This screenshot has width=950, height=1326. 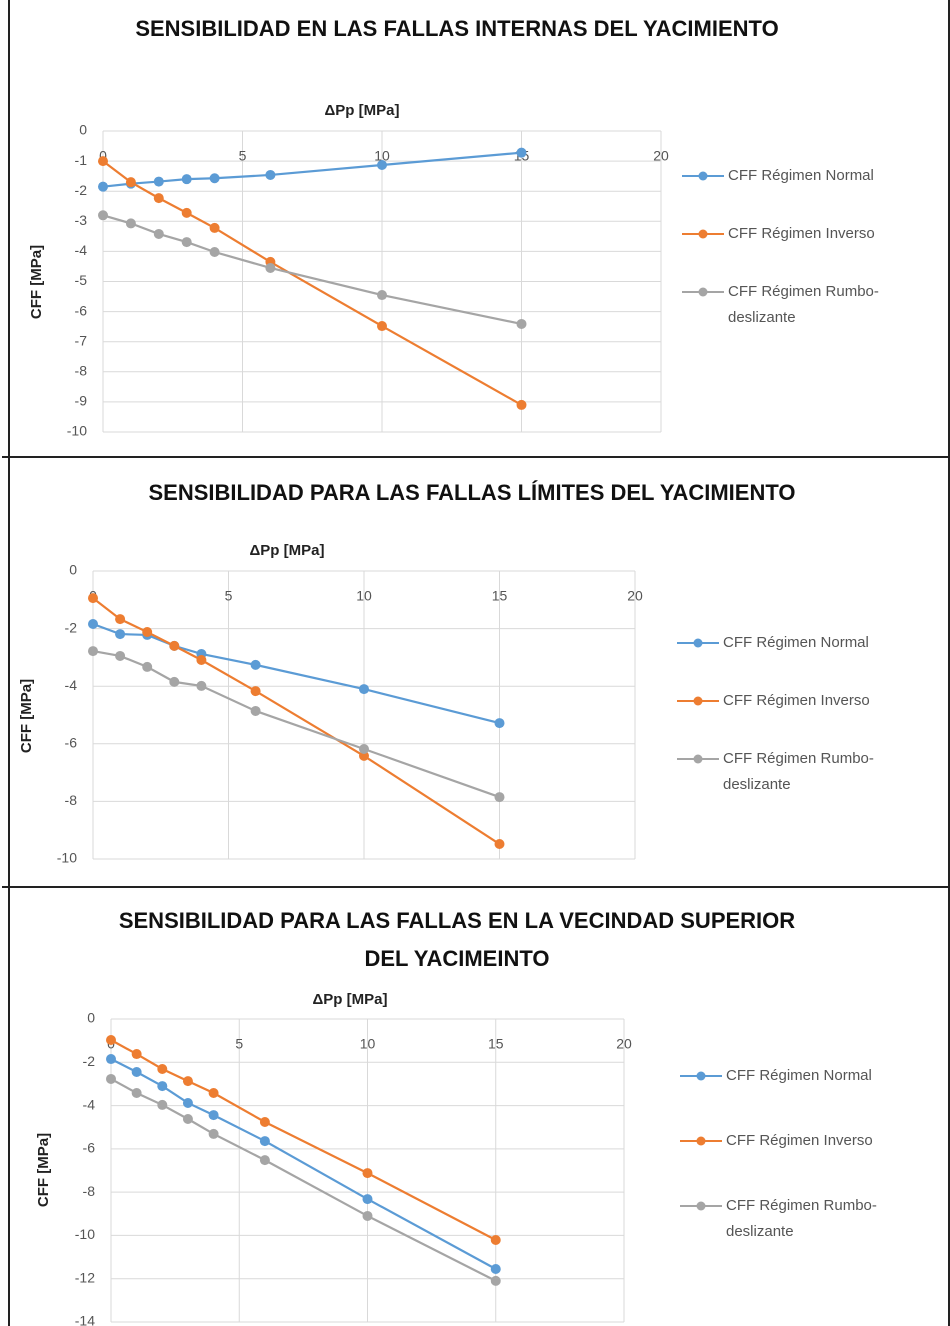 I want to click on y-tick-label: -5, so click(x=81, y=280).